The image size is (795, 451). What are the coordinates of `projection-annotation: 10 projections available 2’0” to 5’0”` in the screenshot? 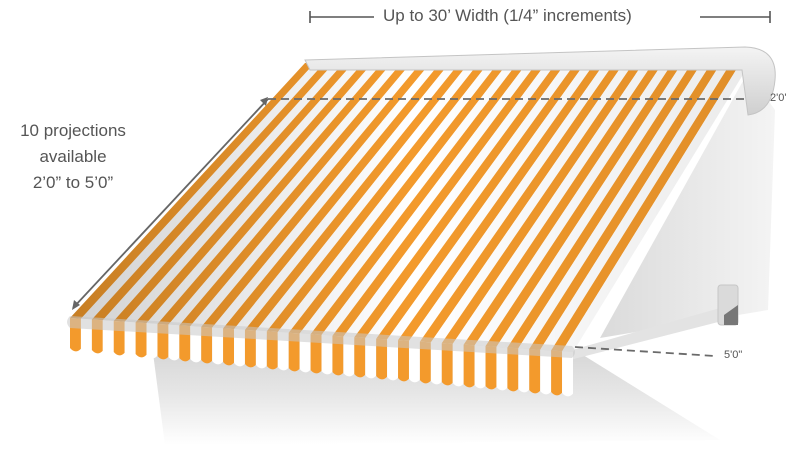 It's located at (73, 157).